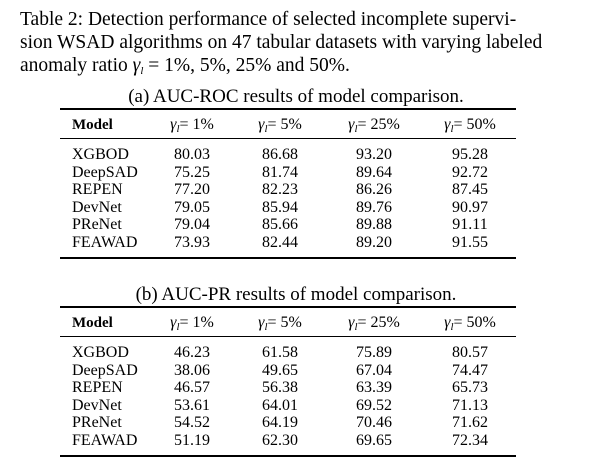 This screenshot has width=592, height=466. I want to click on metric-value: 46.23, so click(192, 352).